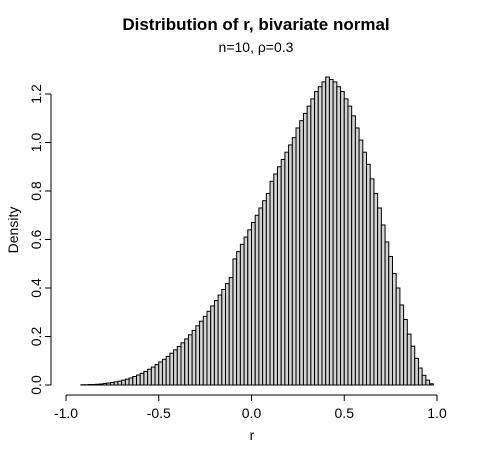  What do you see at coordinates (255, 24) in the screenshot?
I see `chart-title: Distribution of r, bivariate normal` at bounding box center [255, 24].